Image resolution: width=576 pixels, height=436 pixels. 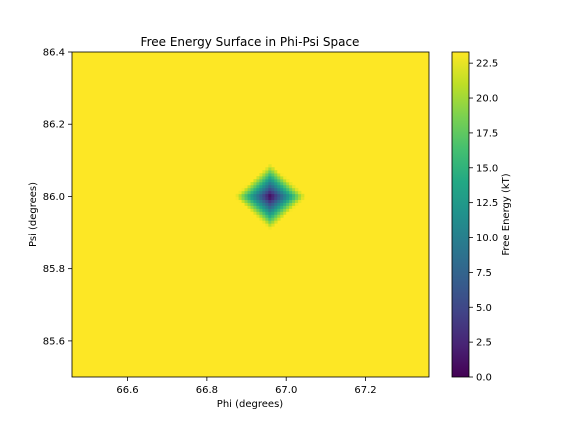 What do you see at coordinates (484, 273) in the screenshot?
I see `colorbar-tick-label: 7.5` at bounding box center [484, 273].